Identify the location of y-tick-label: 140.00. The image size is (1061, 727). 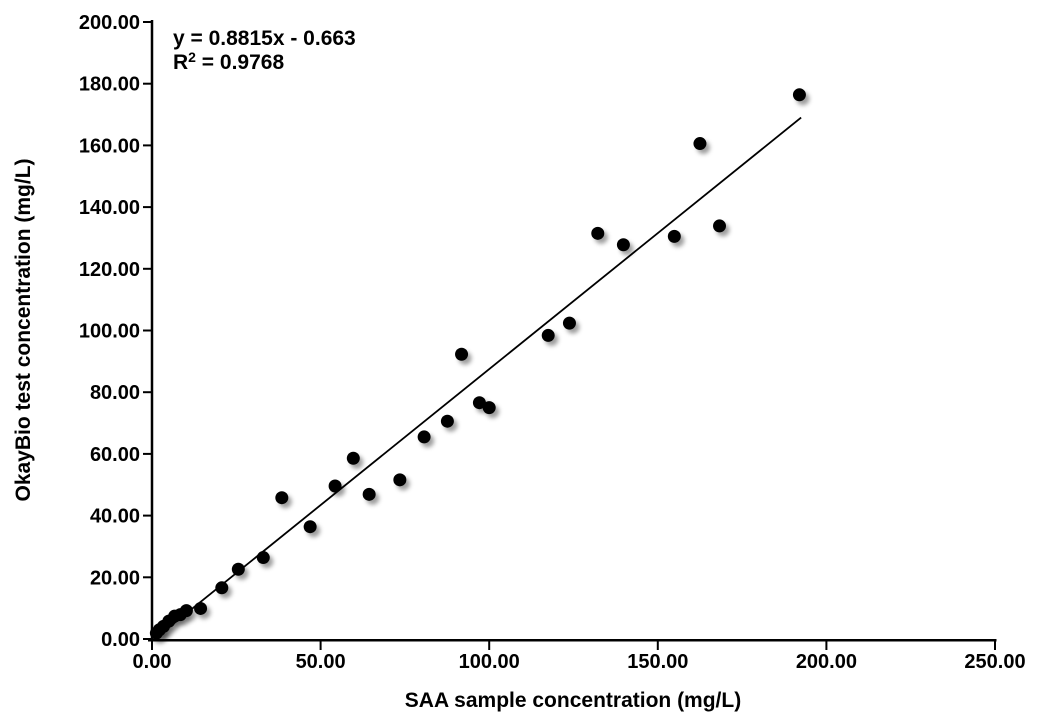
(109, 208).